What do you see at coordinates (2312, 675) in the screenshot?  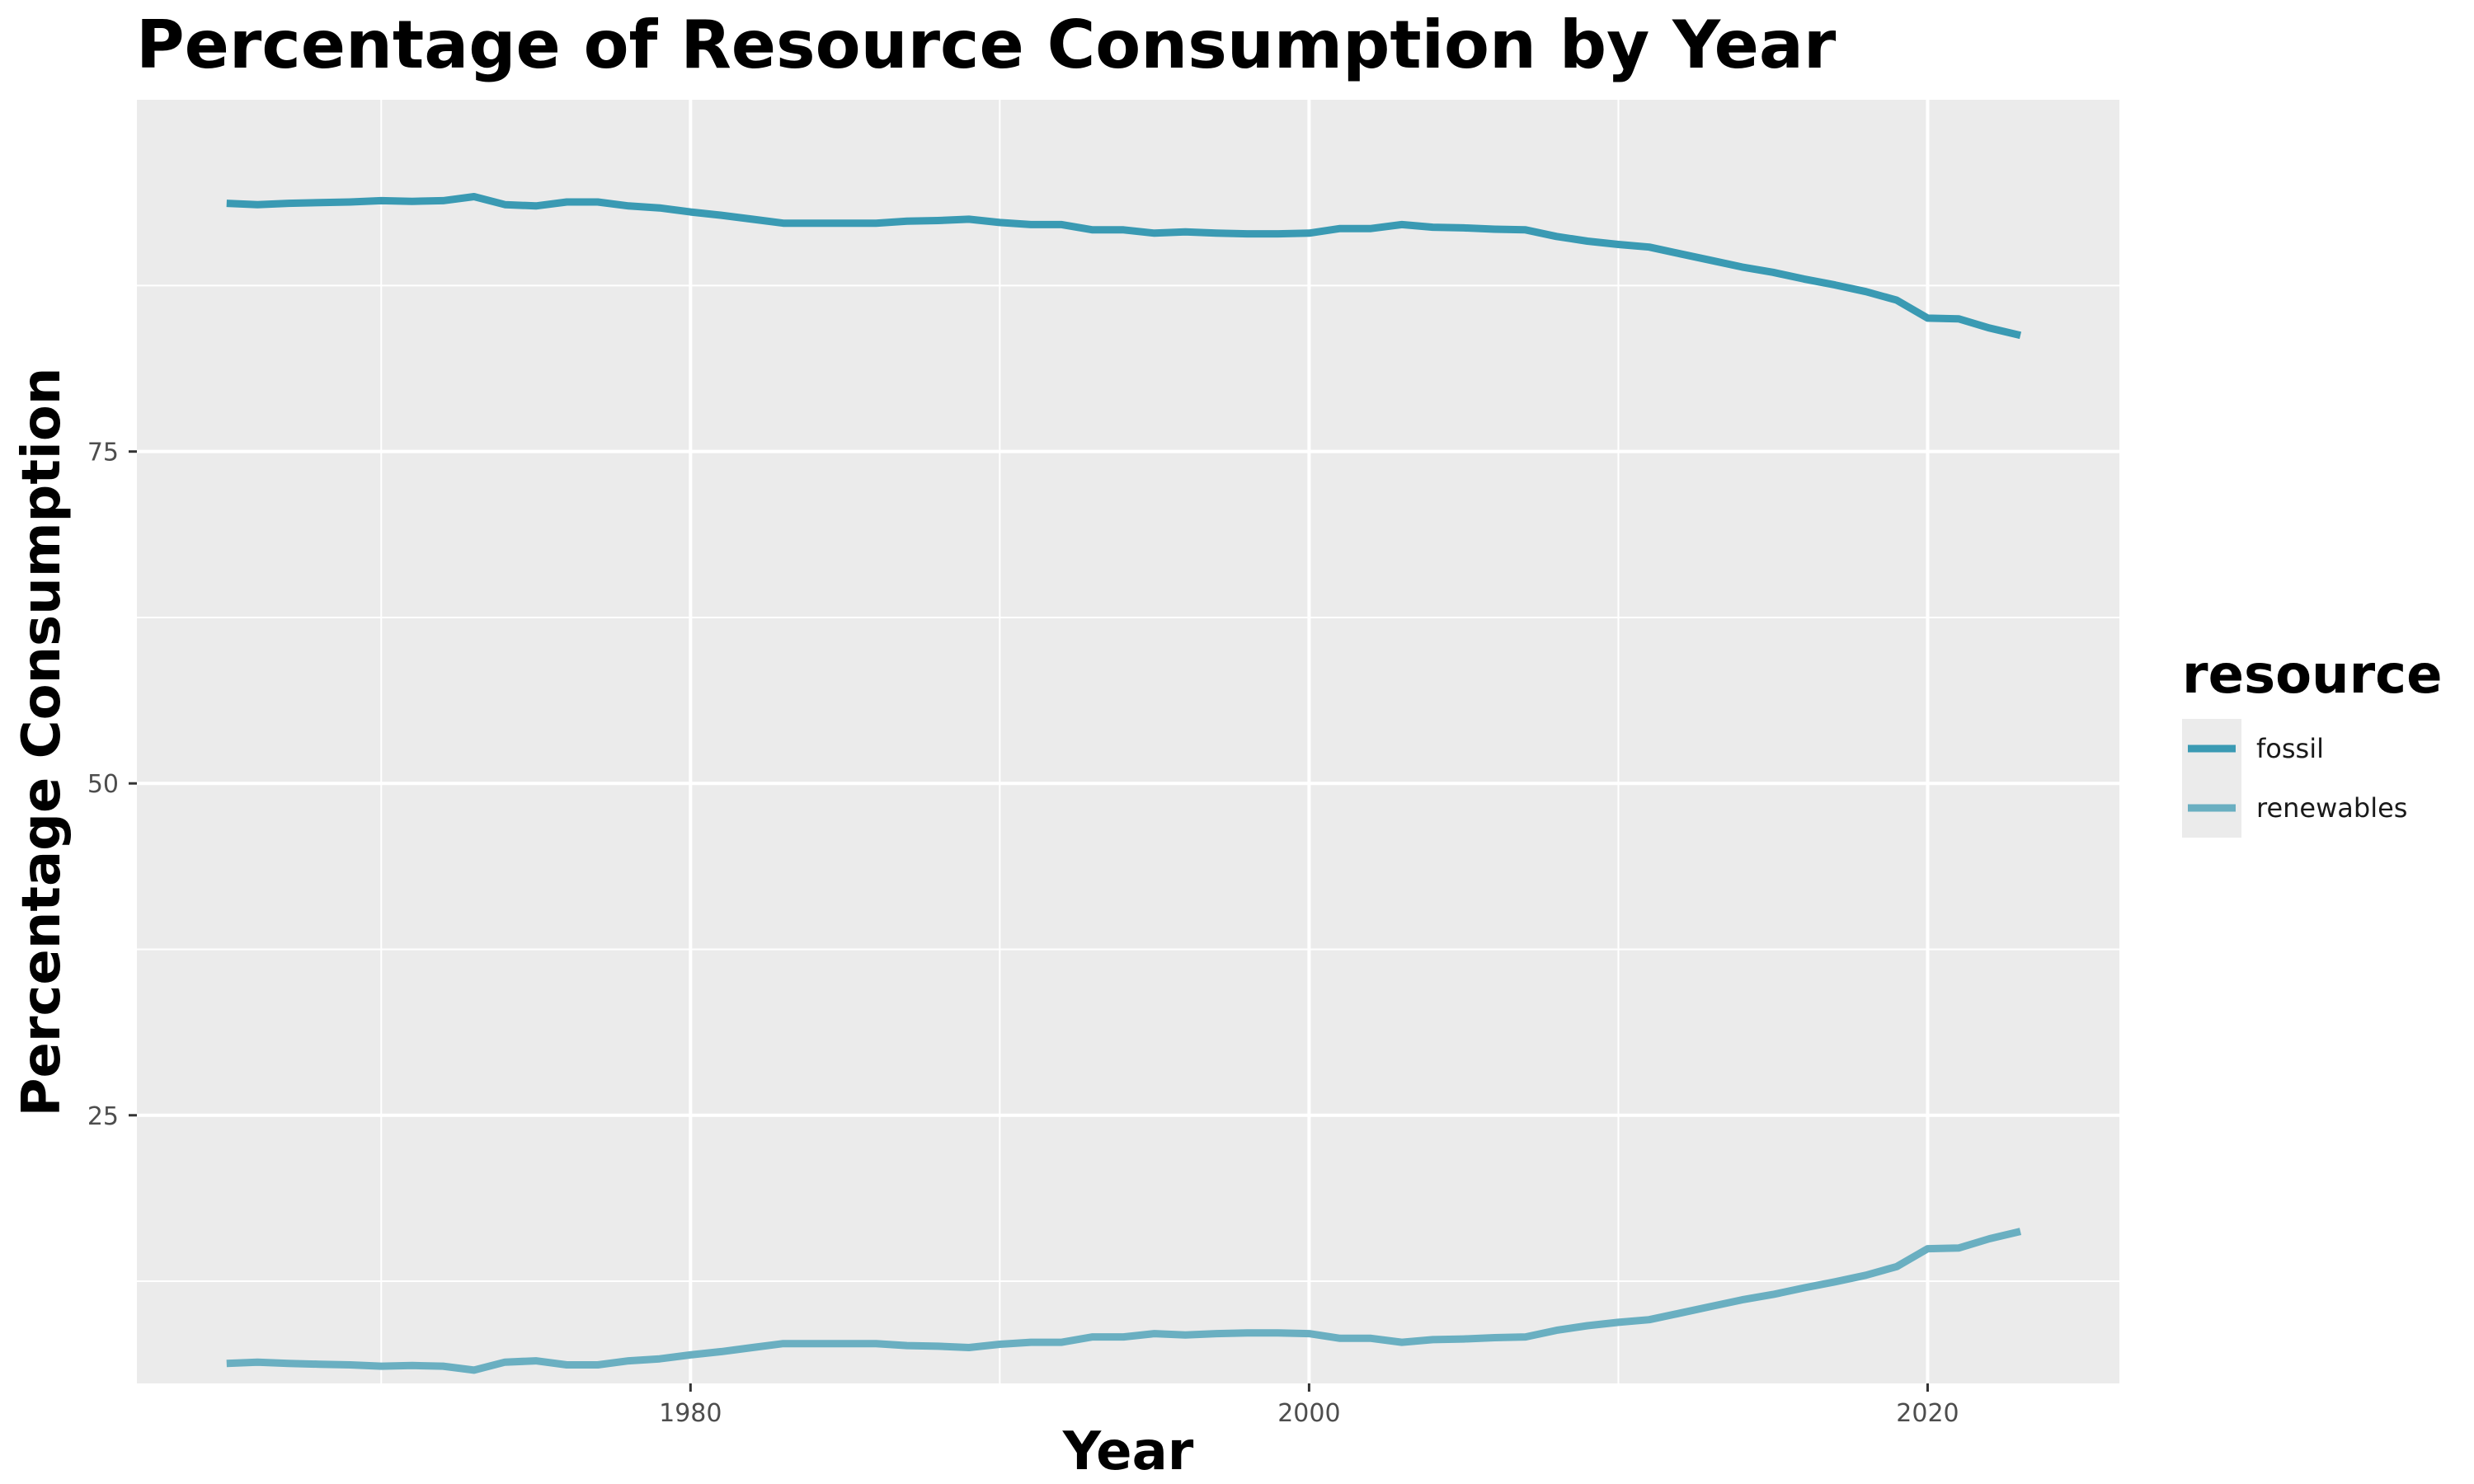 I see `legend-title: resource` at bounding box center [2312, 675].